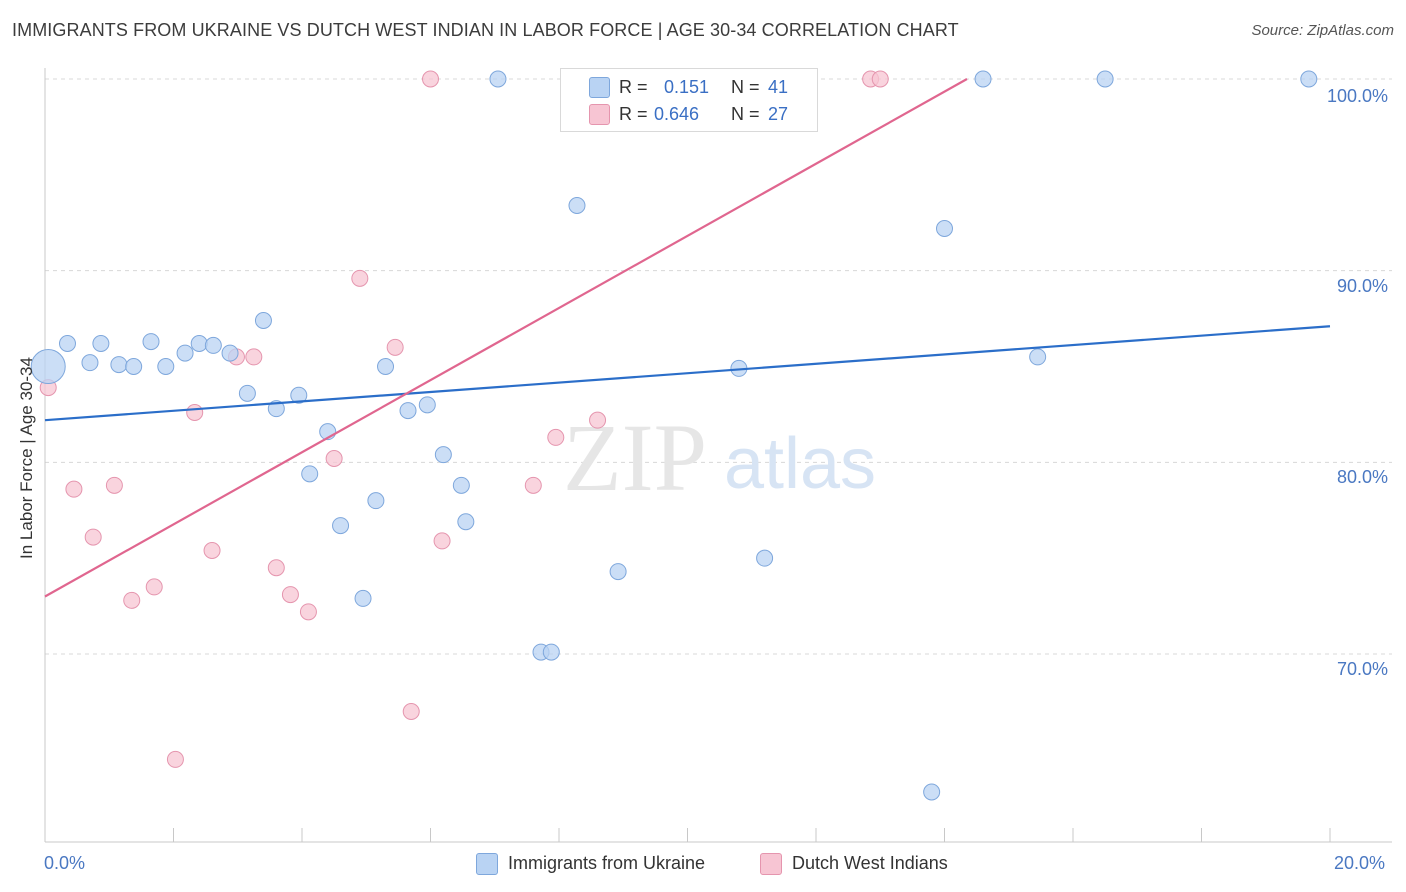 This screenshot has height=892, width=1406. What do you see at coordinates (26, 458) in the screenshot?
I see `y-axis-label: In Labor Force | Age 30-34` at bounding box center [26, 458].